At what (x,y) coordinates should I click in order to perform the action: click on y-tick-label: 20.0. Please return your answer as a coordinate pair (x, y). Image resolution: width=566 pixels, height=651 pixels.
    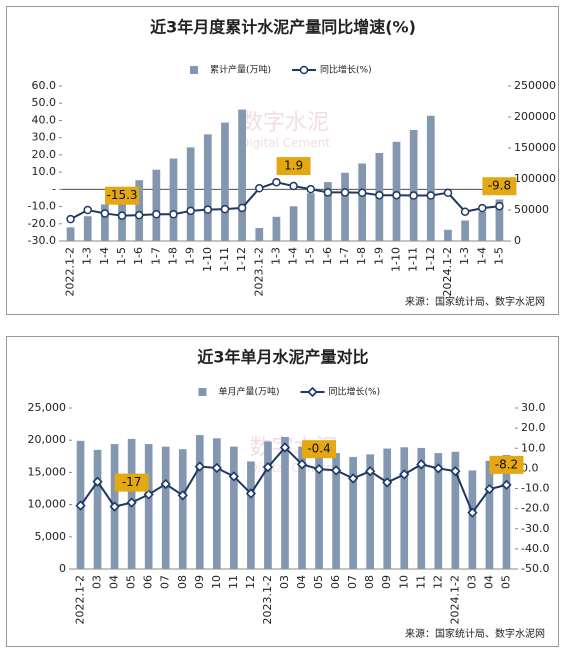
    Looking at the image, I should click on (44, 154).